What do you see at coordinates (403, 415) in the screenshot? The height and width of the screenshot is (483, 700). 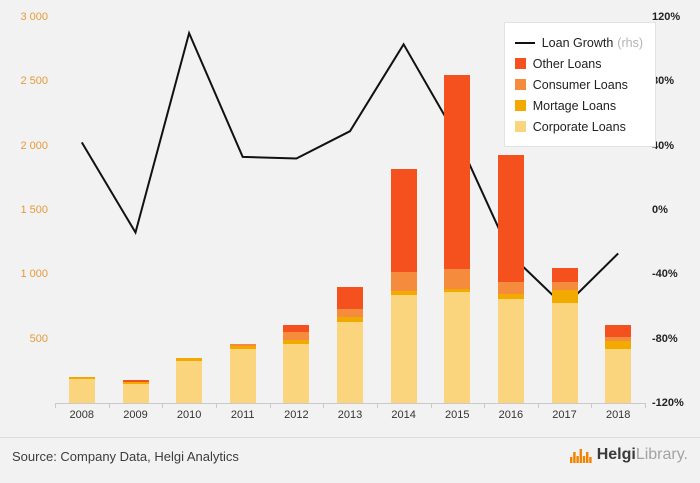 I see `x-axis-label: 2014` at bounding box center [403, 415].